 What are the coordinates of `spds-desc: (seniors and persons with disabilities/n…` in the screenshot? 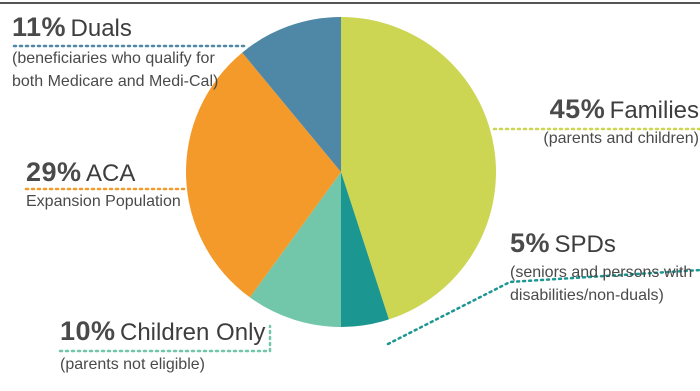 It's located at (601, 284).